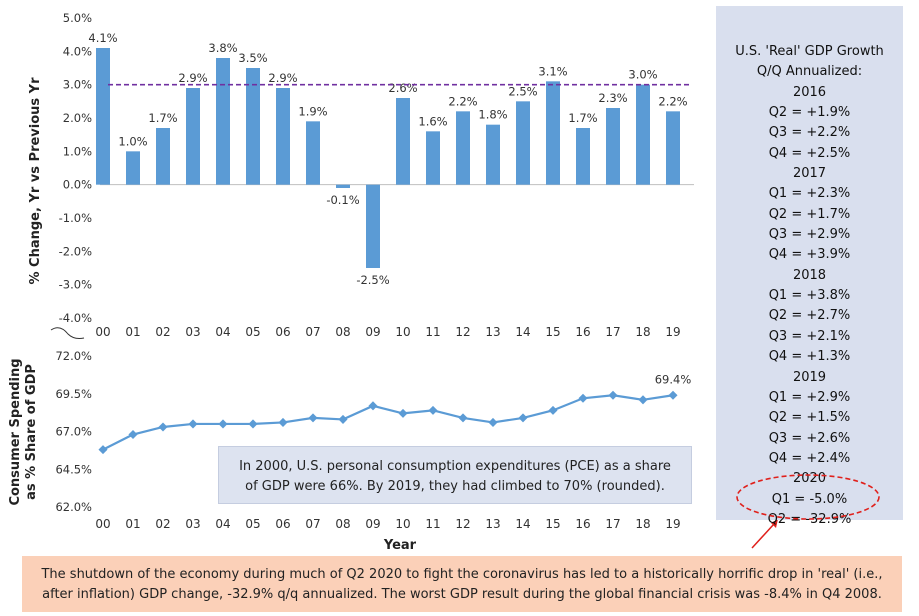 Image resolution: width=919 pixels, height=616 pixels. What do you see at coordinates (372, 332) in the screenshot?
I see `bar-xtick-label: 09` at bounding box center [372, 332].